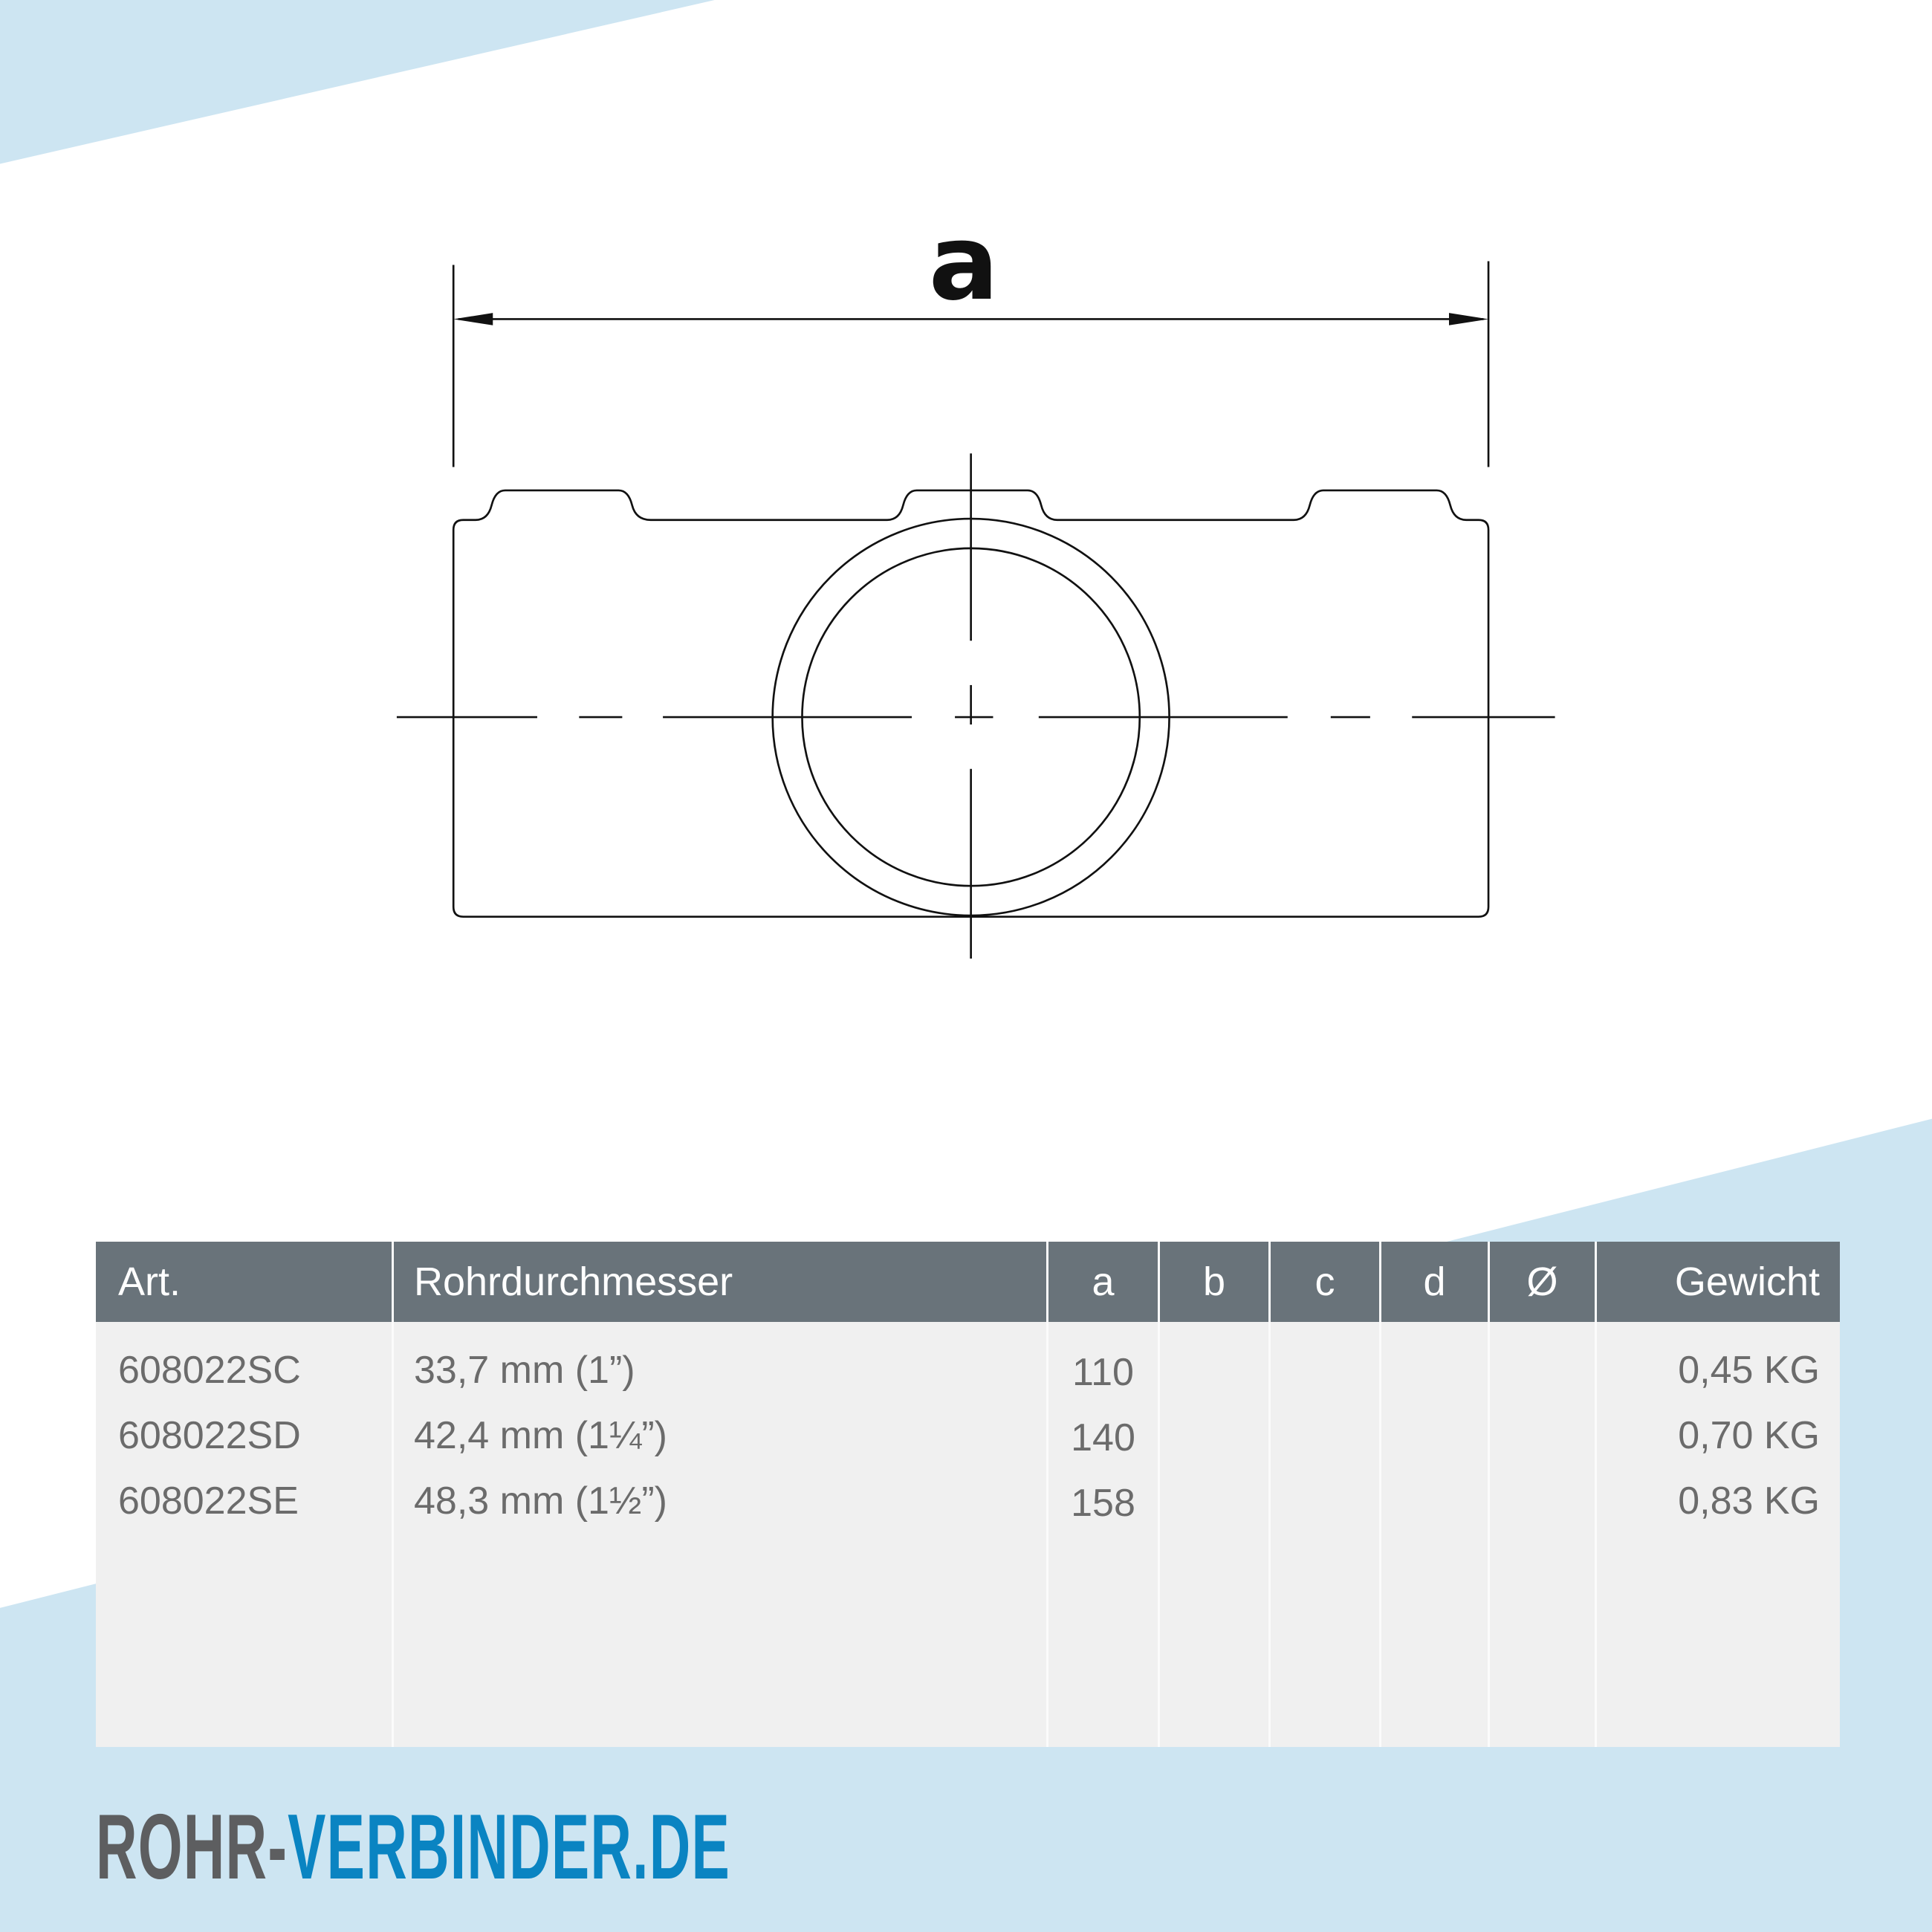 The image size is (1932, 1932). What do you see at coordinates (473, 319) in the screenshot?
I see `arrow-left-icon` at bounding box center [473, 319].